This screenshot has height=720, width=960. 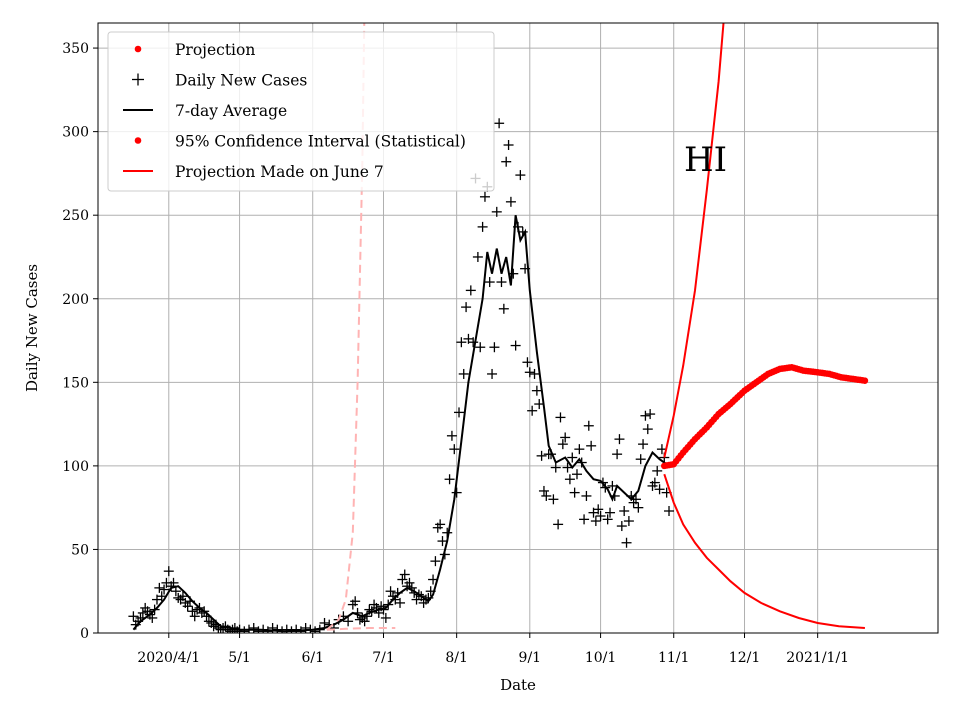 What do you see at coordinates (456, 658) in the screenshot?
I see `x-tick-label: 8/1` at bounding box center [456, 658].